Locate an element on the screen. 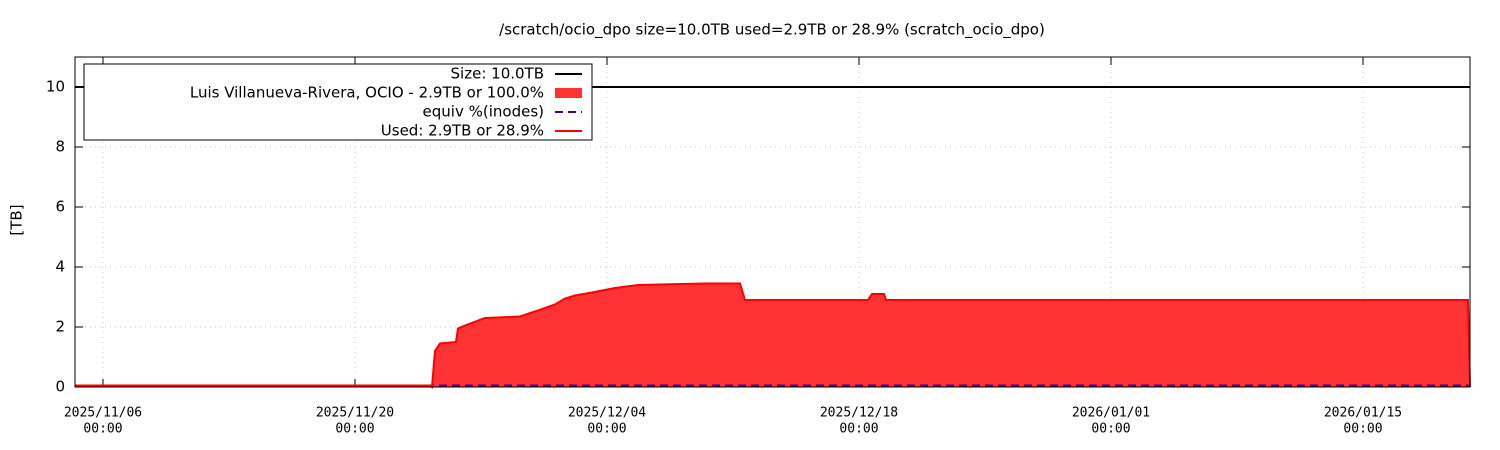 The image size is (1500, 450). x-tick-label: 2025/12/04 is located at coordinates (607, 413).